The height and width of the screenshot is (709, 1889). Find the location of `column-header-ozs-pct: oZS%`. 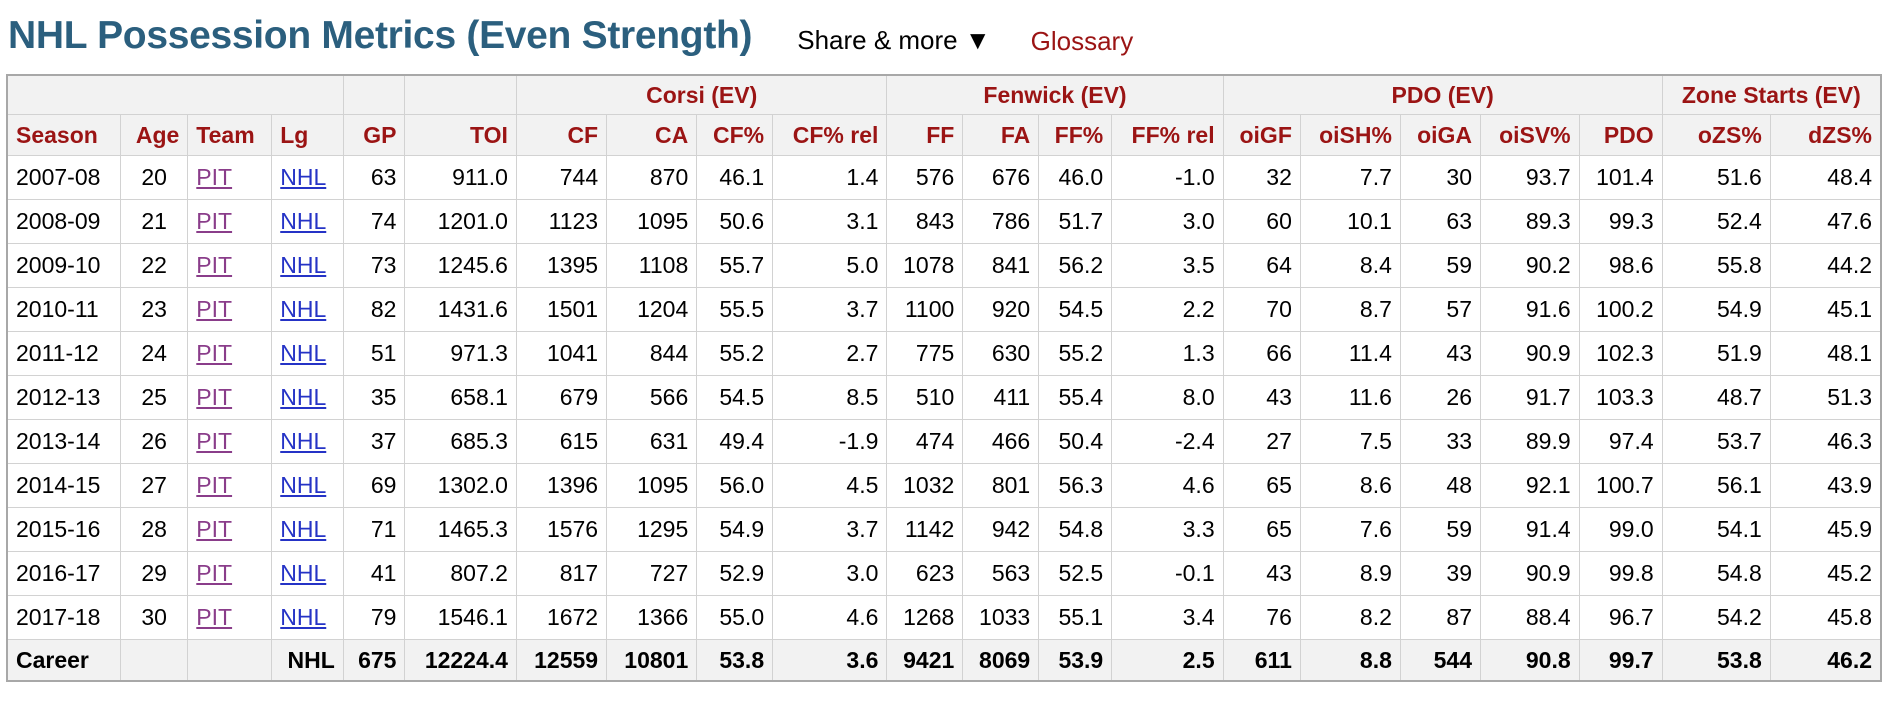

column-header-ozs-pct: oZS% is located at coordinates (1716, 135).